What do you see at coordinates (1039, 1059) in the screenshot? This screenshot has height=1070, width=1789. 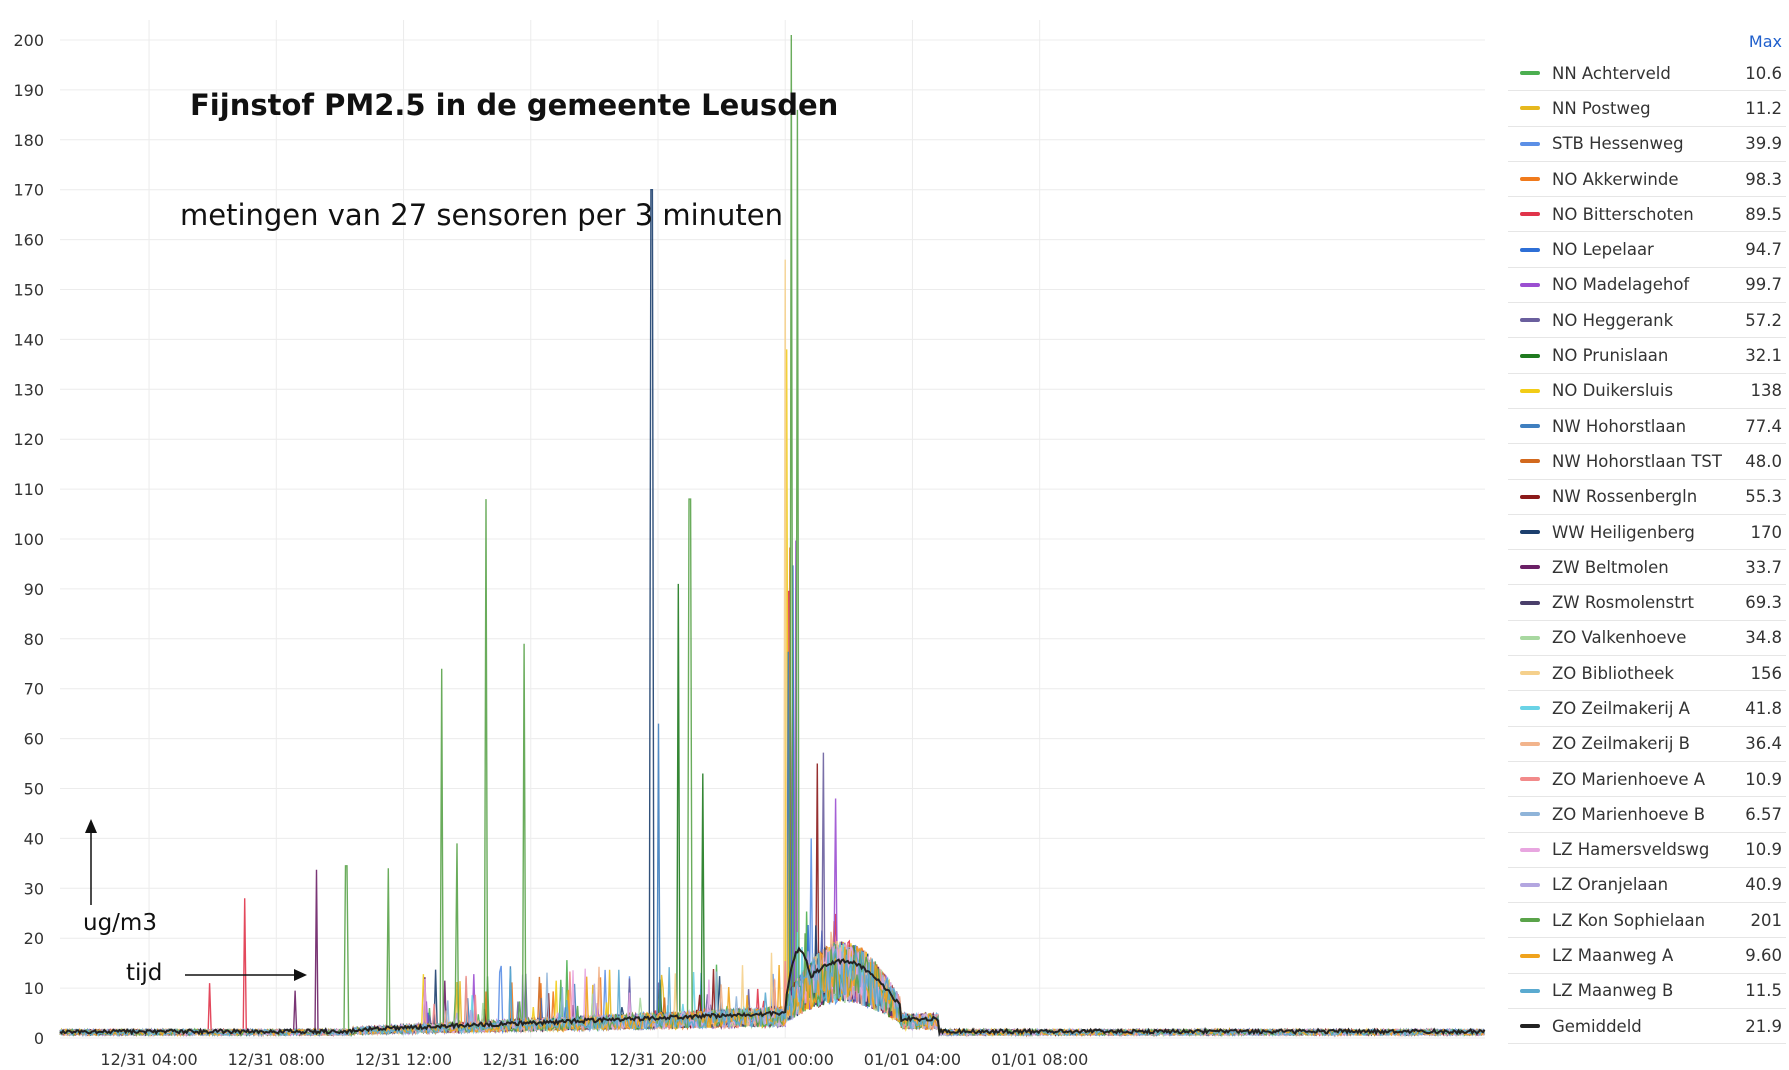 I see `x-tick-label: 01/01 08:00` at bounding box center [1039, 1059].